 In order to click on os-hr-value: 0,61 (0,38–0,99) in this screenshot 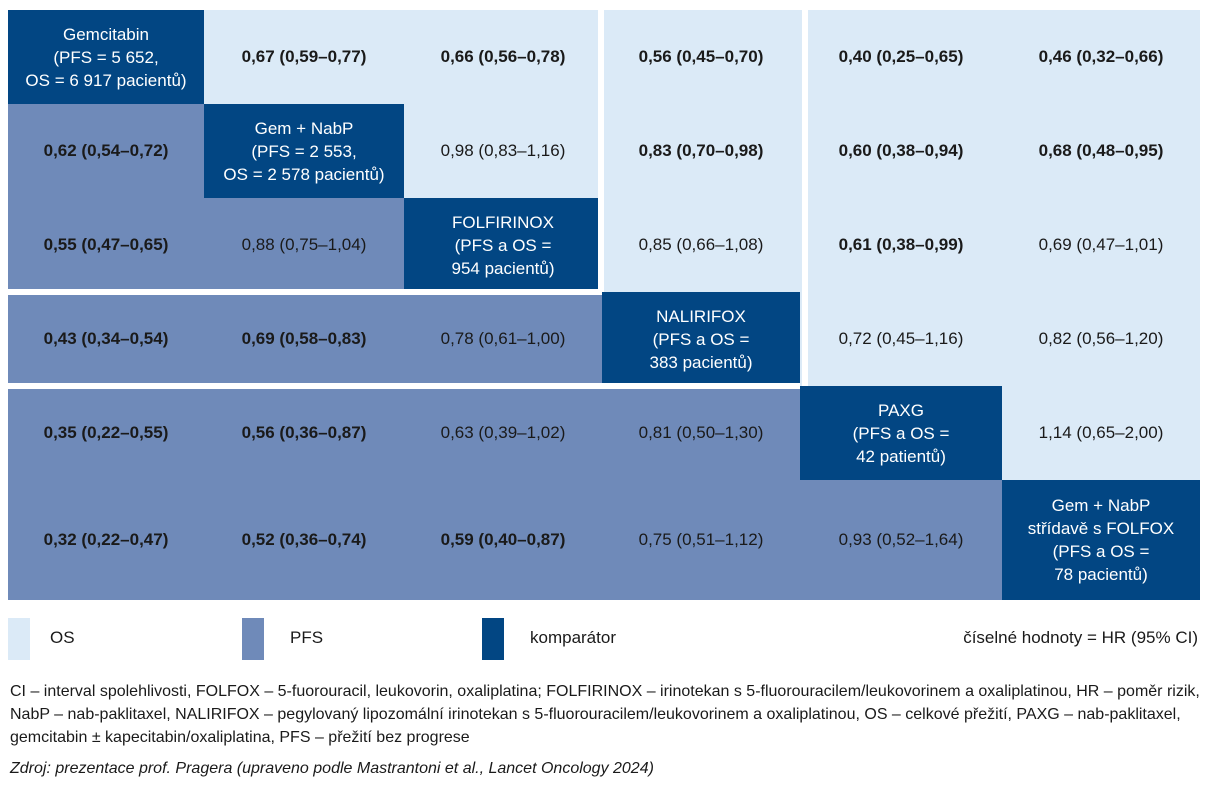, I will do `click(901, 245)`.